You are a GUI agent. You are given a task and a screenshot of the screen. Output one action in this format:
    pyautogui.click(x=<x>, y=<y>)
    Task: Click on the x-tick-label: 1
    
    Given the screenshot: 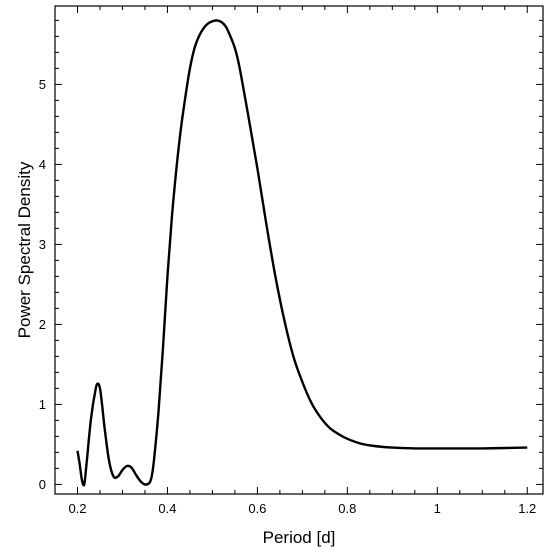 What is the action you would take?
    pyautogui.click(x=437, y=508)
    